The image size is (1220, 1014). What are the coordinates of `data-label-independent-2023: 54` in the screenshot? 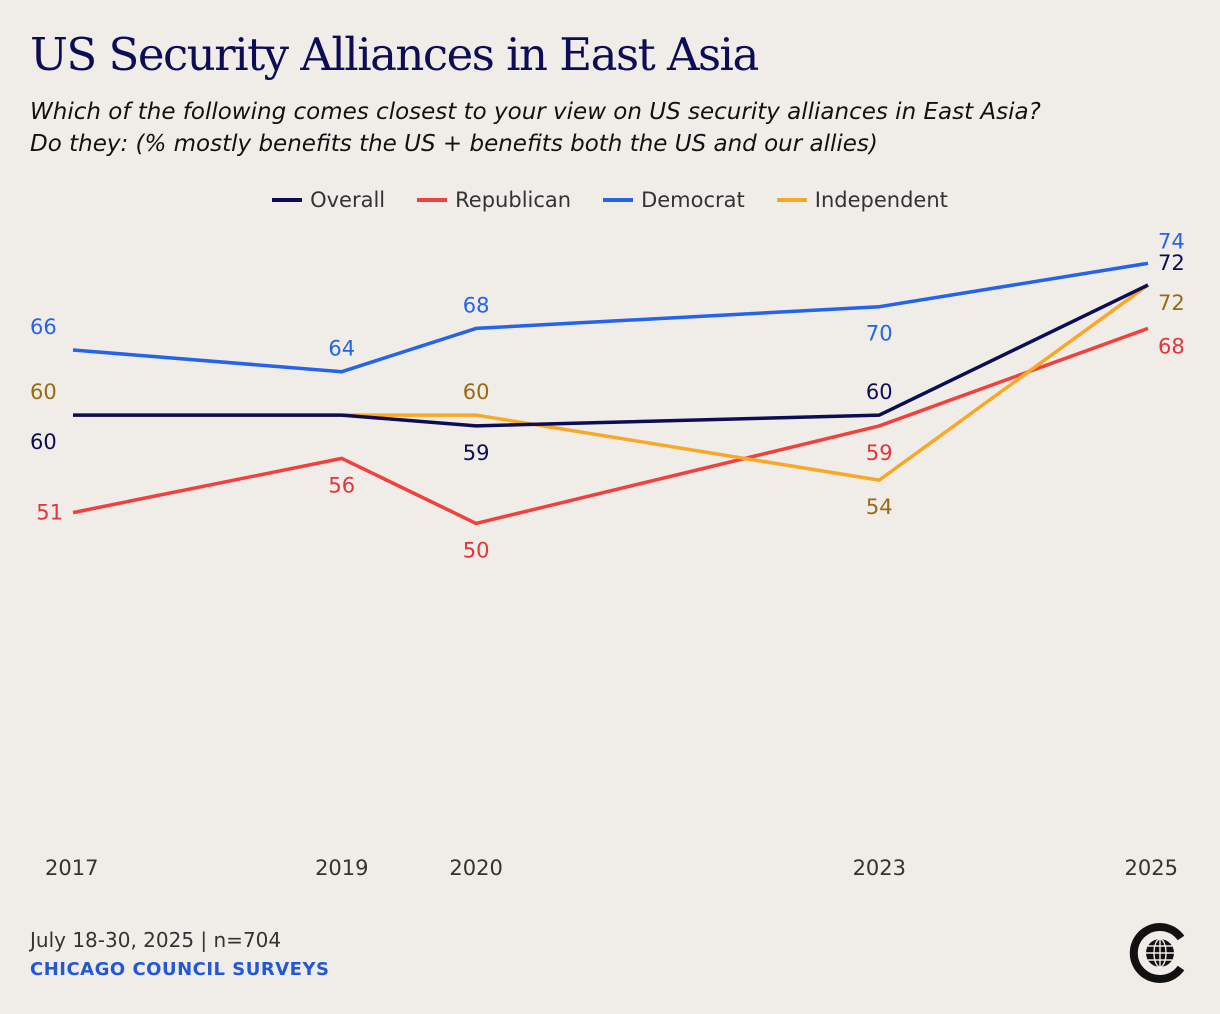 It's located at (879, 507).